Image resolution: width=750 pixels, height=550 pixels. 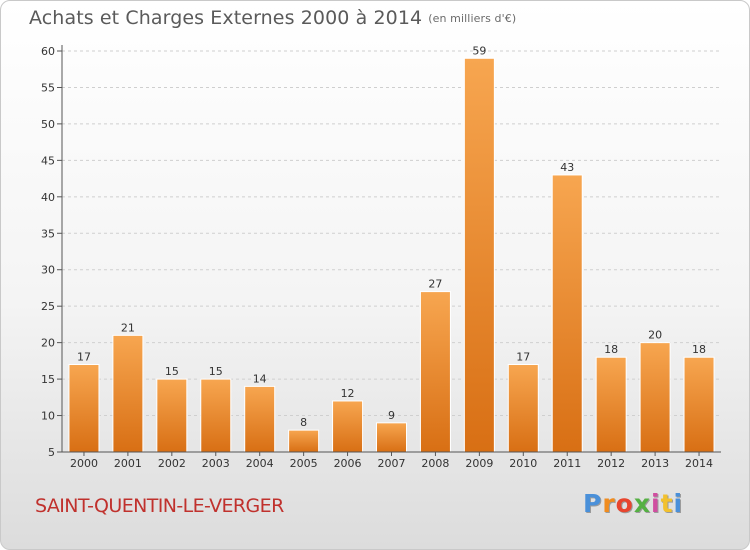 I want to click on data-label: 27, so click(x=435, y=284).